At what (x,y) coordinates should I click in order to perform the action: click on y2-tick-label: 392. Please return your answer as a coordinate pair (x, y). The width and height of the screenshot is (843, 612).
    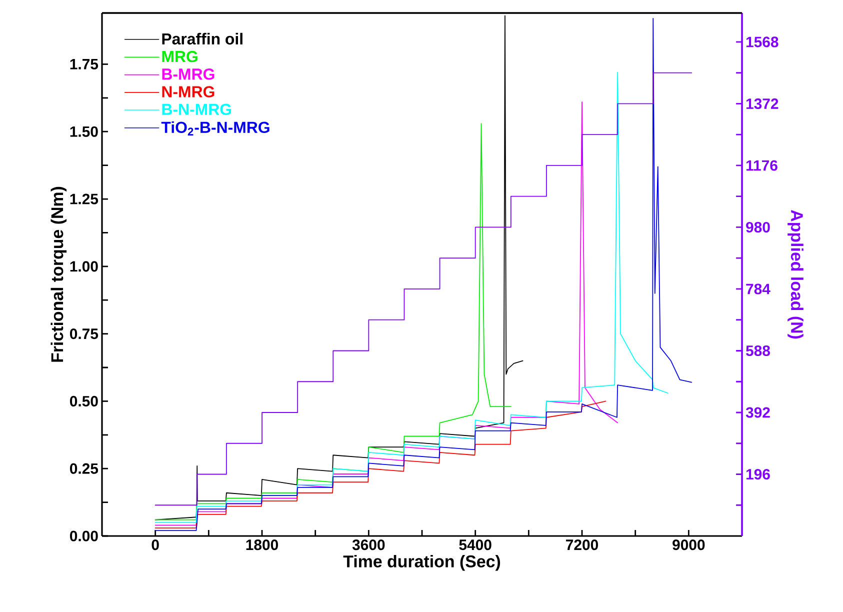
    Looking at the image, I should click on (758, 412).